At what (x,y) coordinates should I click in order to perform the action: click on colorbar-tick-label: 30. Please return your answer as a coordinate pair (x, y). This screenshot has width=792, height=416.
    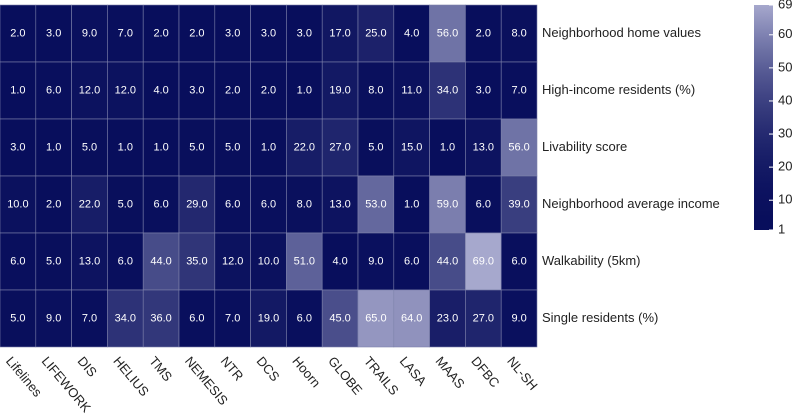
    Looking at the image, I should click on (785, 132).